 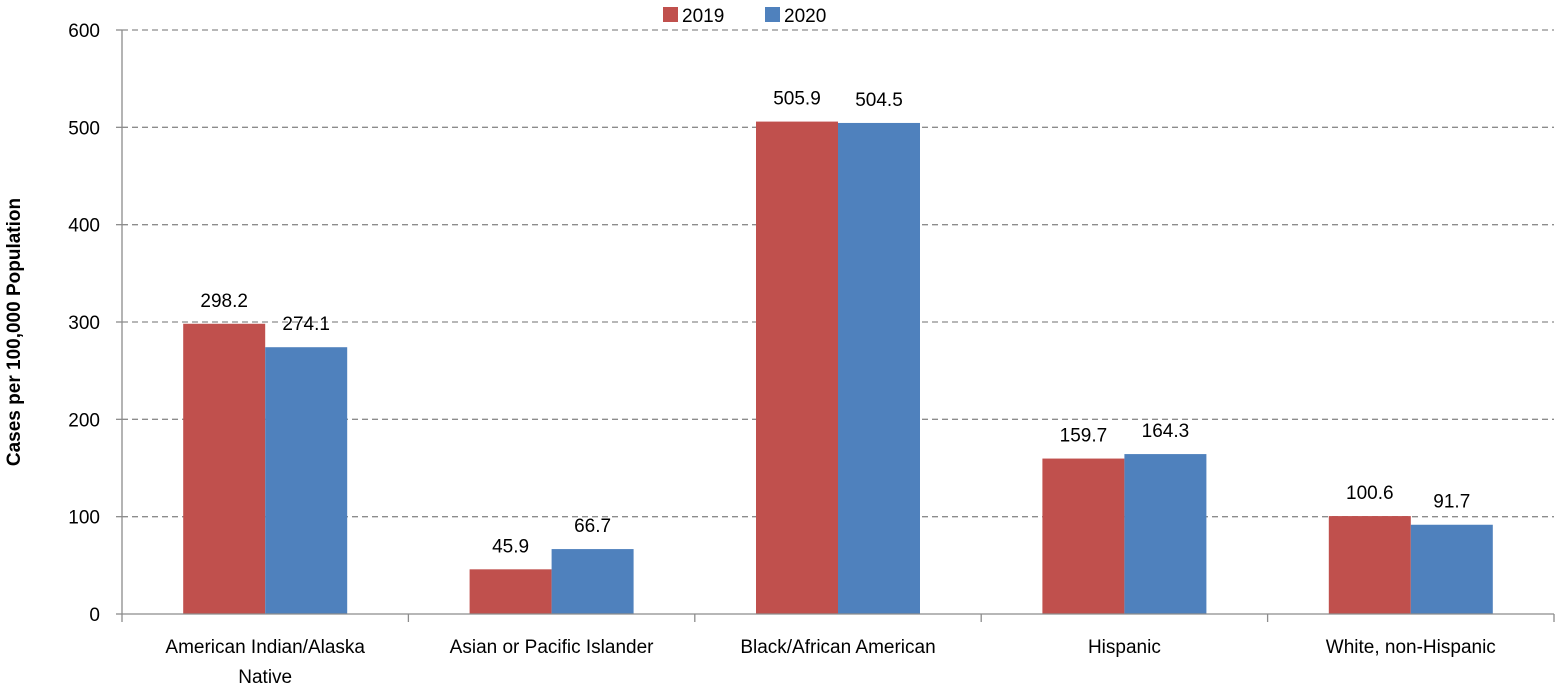 What do you see at coordinates (84, 420) in the screenshot?
I see `y-tick-label: 200` at bounding box center [84, 420].